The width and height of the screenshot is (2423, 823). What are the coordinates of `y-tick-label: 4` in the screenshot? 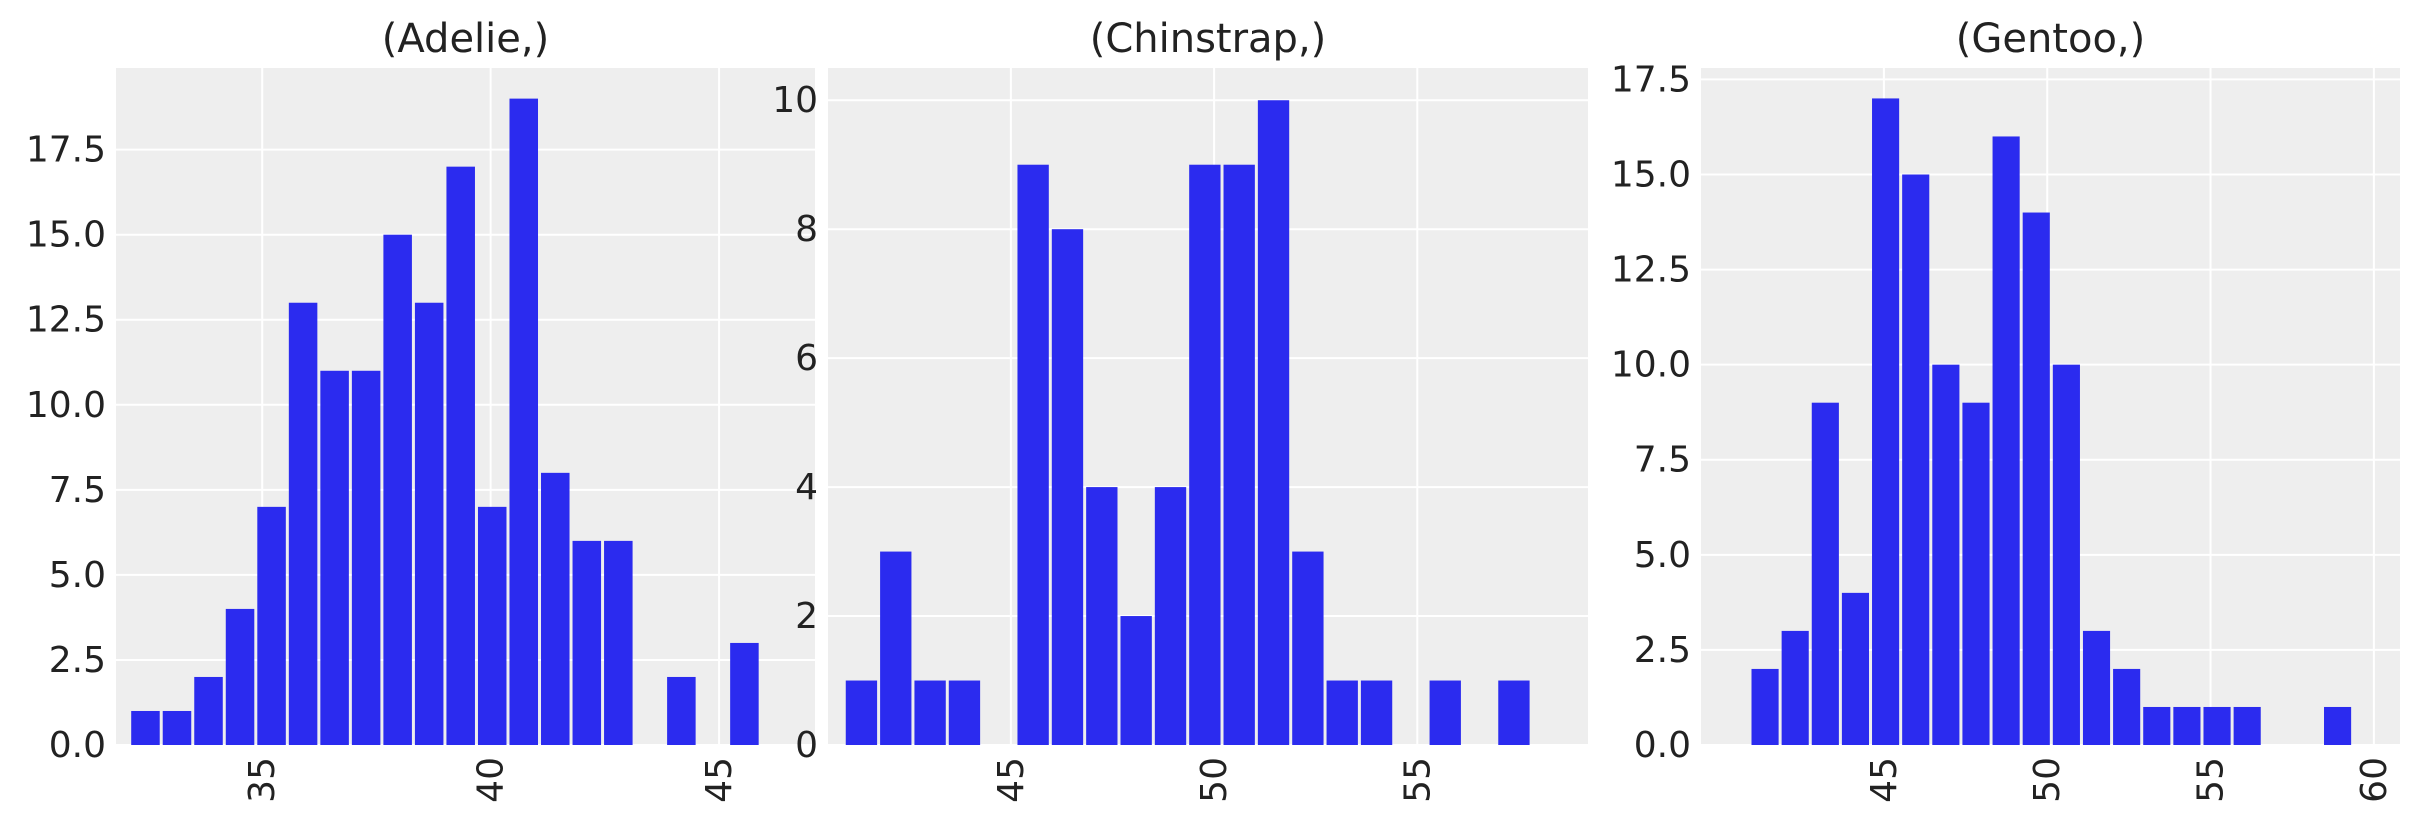 It's located at (806, 487).